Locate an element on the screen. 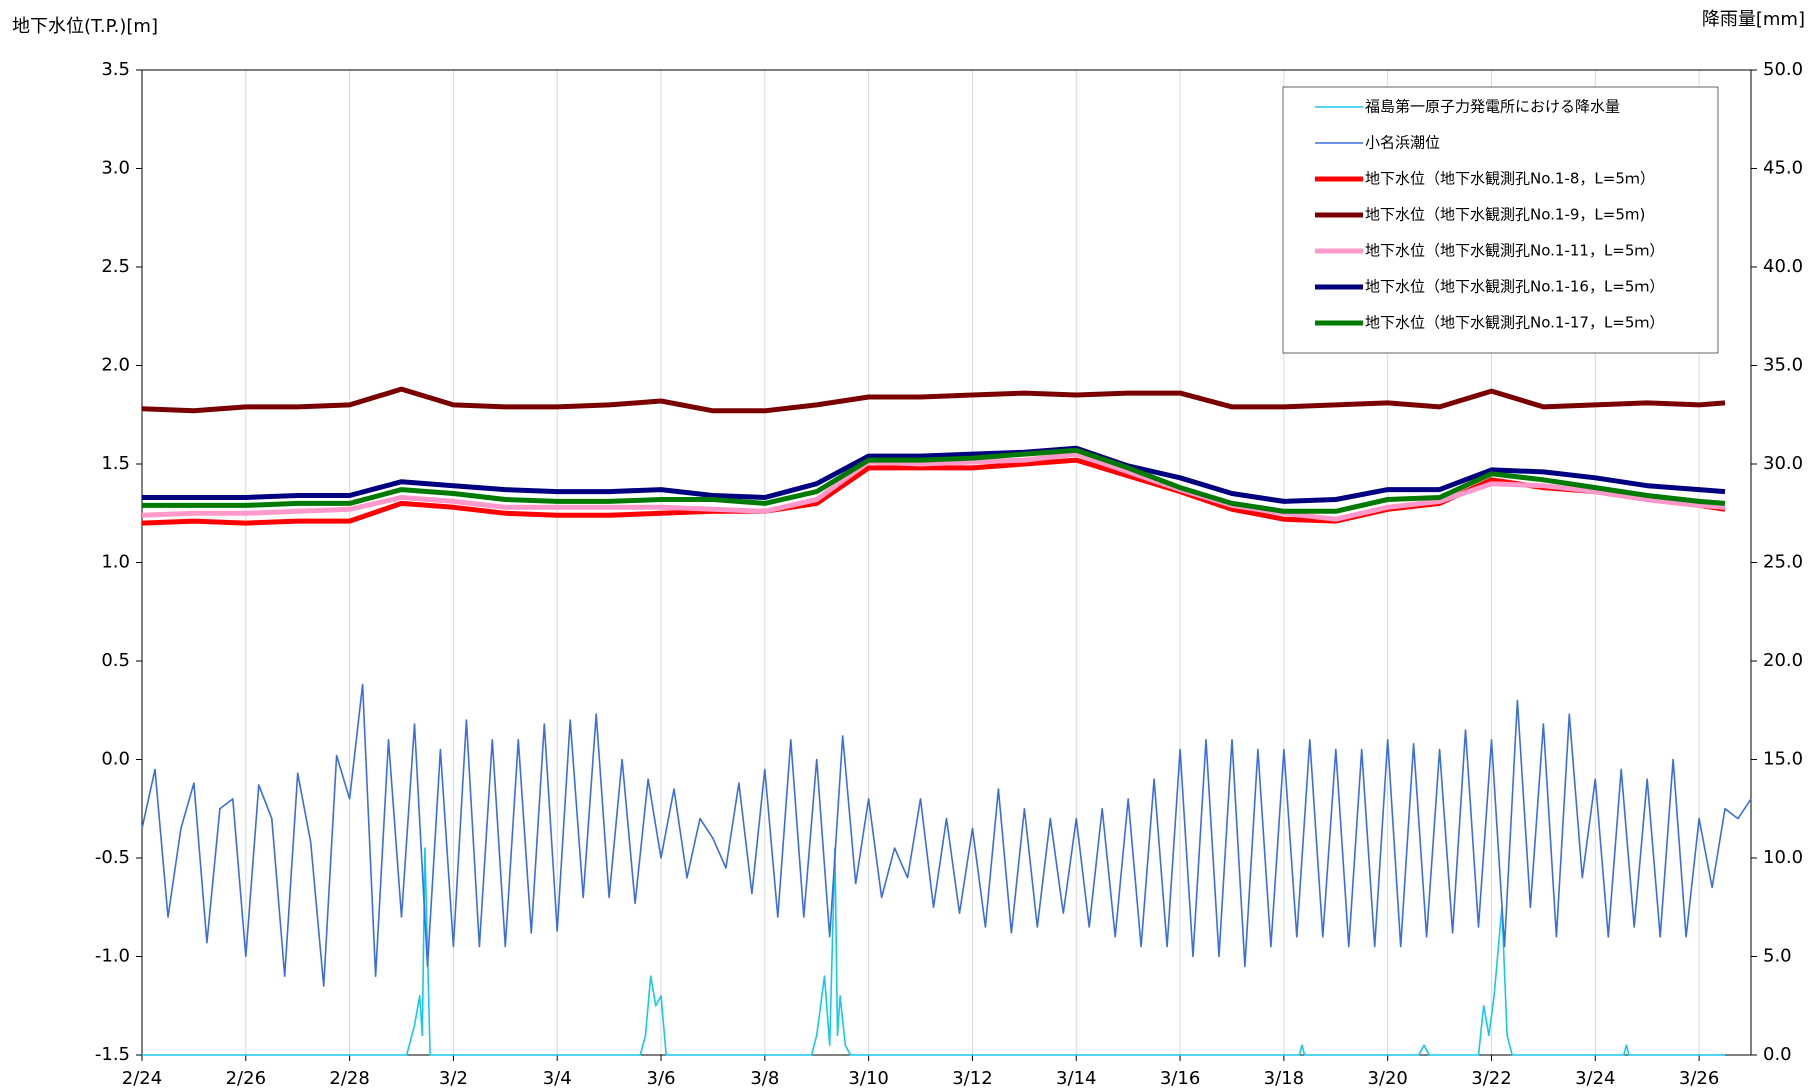  y2-tick-label: 0.0 is located at coordinates (1777, 1054).